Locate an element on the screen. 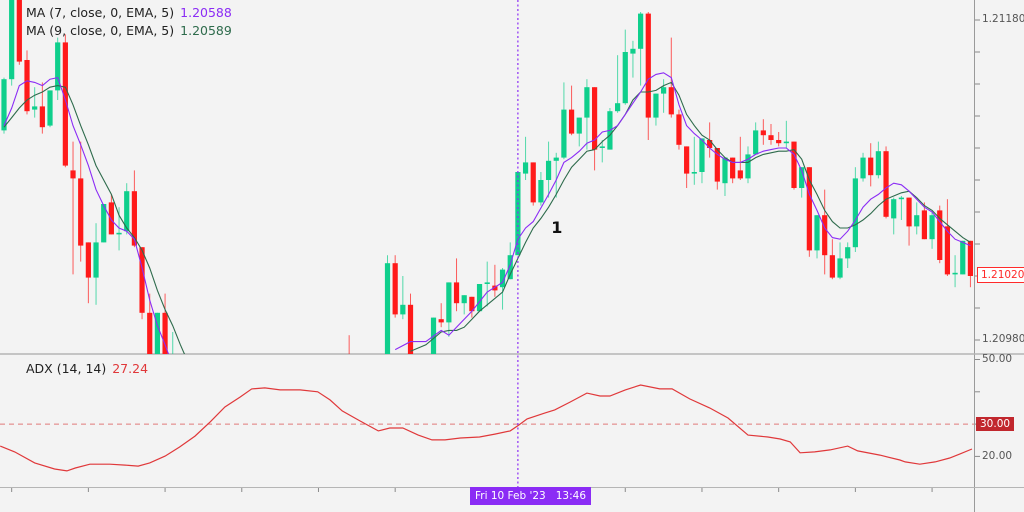 The height and width of the screenshot is (512, 1024). ma9-line is located at coordinates (94, 219).